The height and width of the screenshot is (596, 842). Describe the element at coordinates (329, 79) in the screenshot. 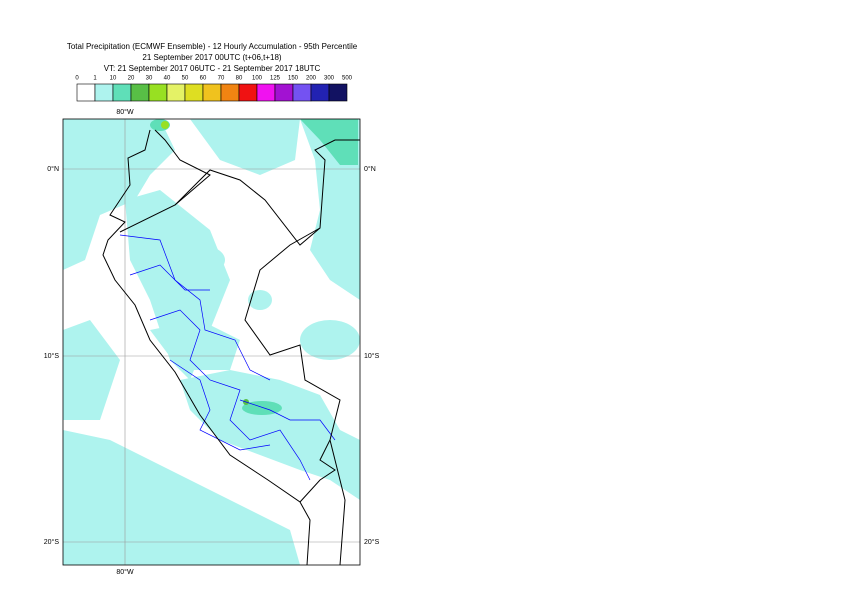

I see `colorbar-label: 300` at that location.